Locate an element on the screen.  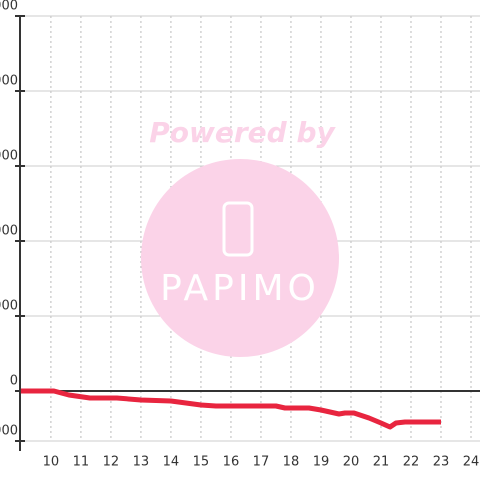
x-tick-label: 11 is located at coordinates (81, 462).